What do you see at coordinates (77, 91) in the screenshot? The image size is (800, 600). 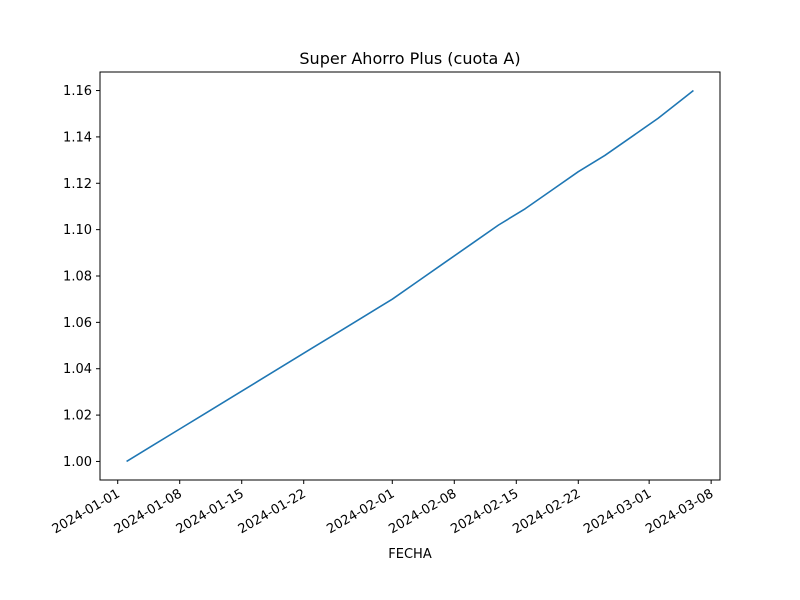 I see `y-tick-label-8: 1.16` at bounding box center [77, 91].